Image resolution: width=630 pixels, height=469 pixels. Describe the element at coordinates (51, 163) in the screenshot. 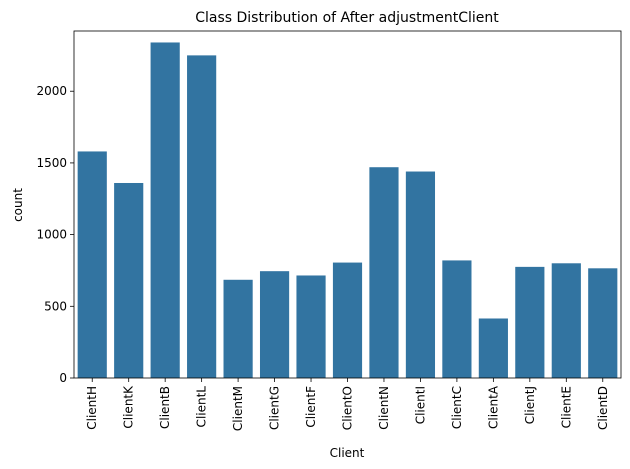

I see `y-tick-label: 1500` at that location.